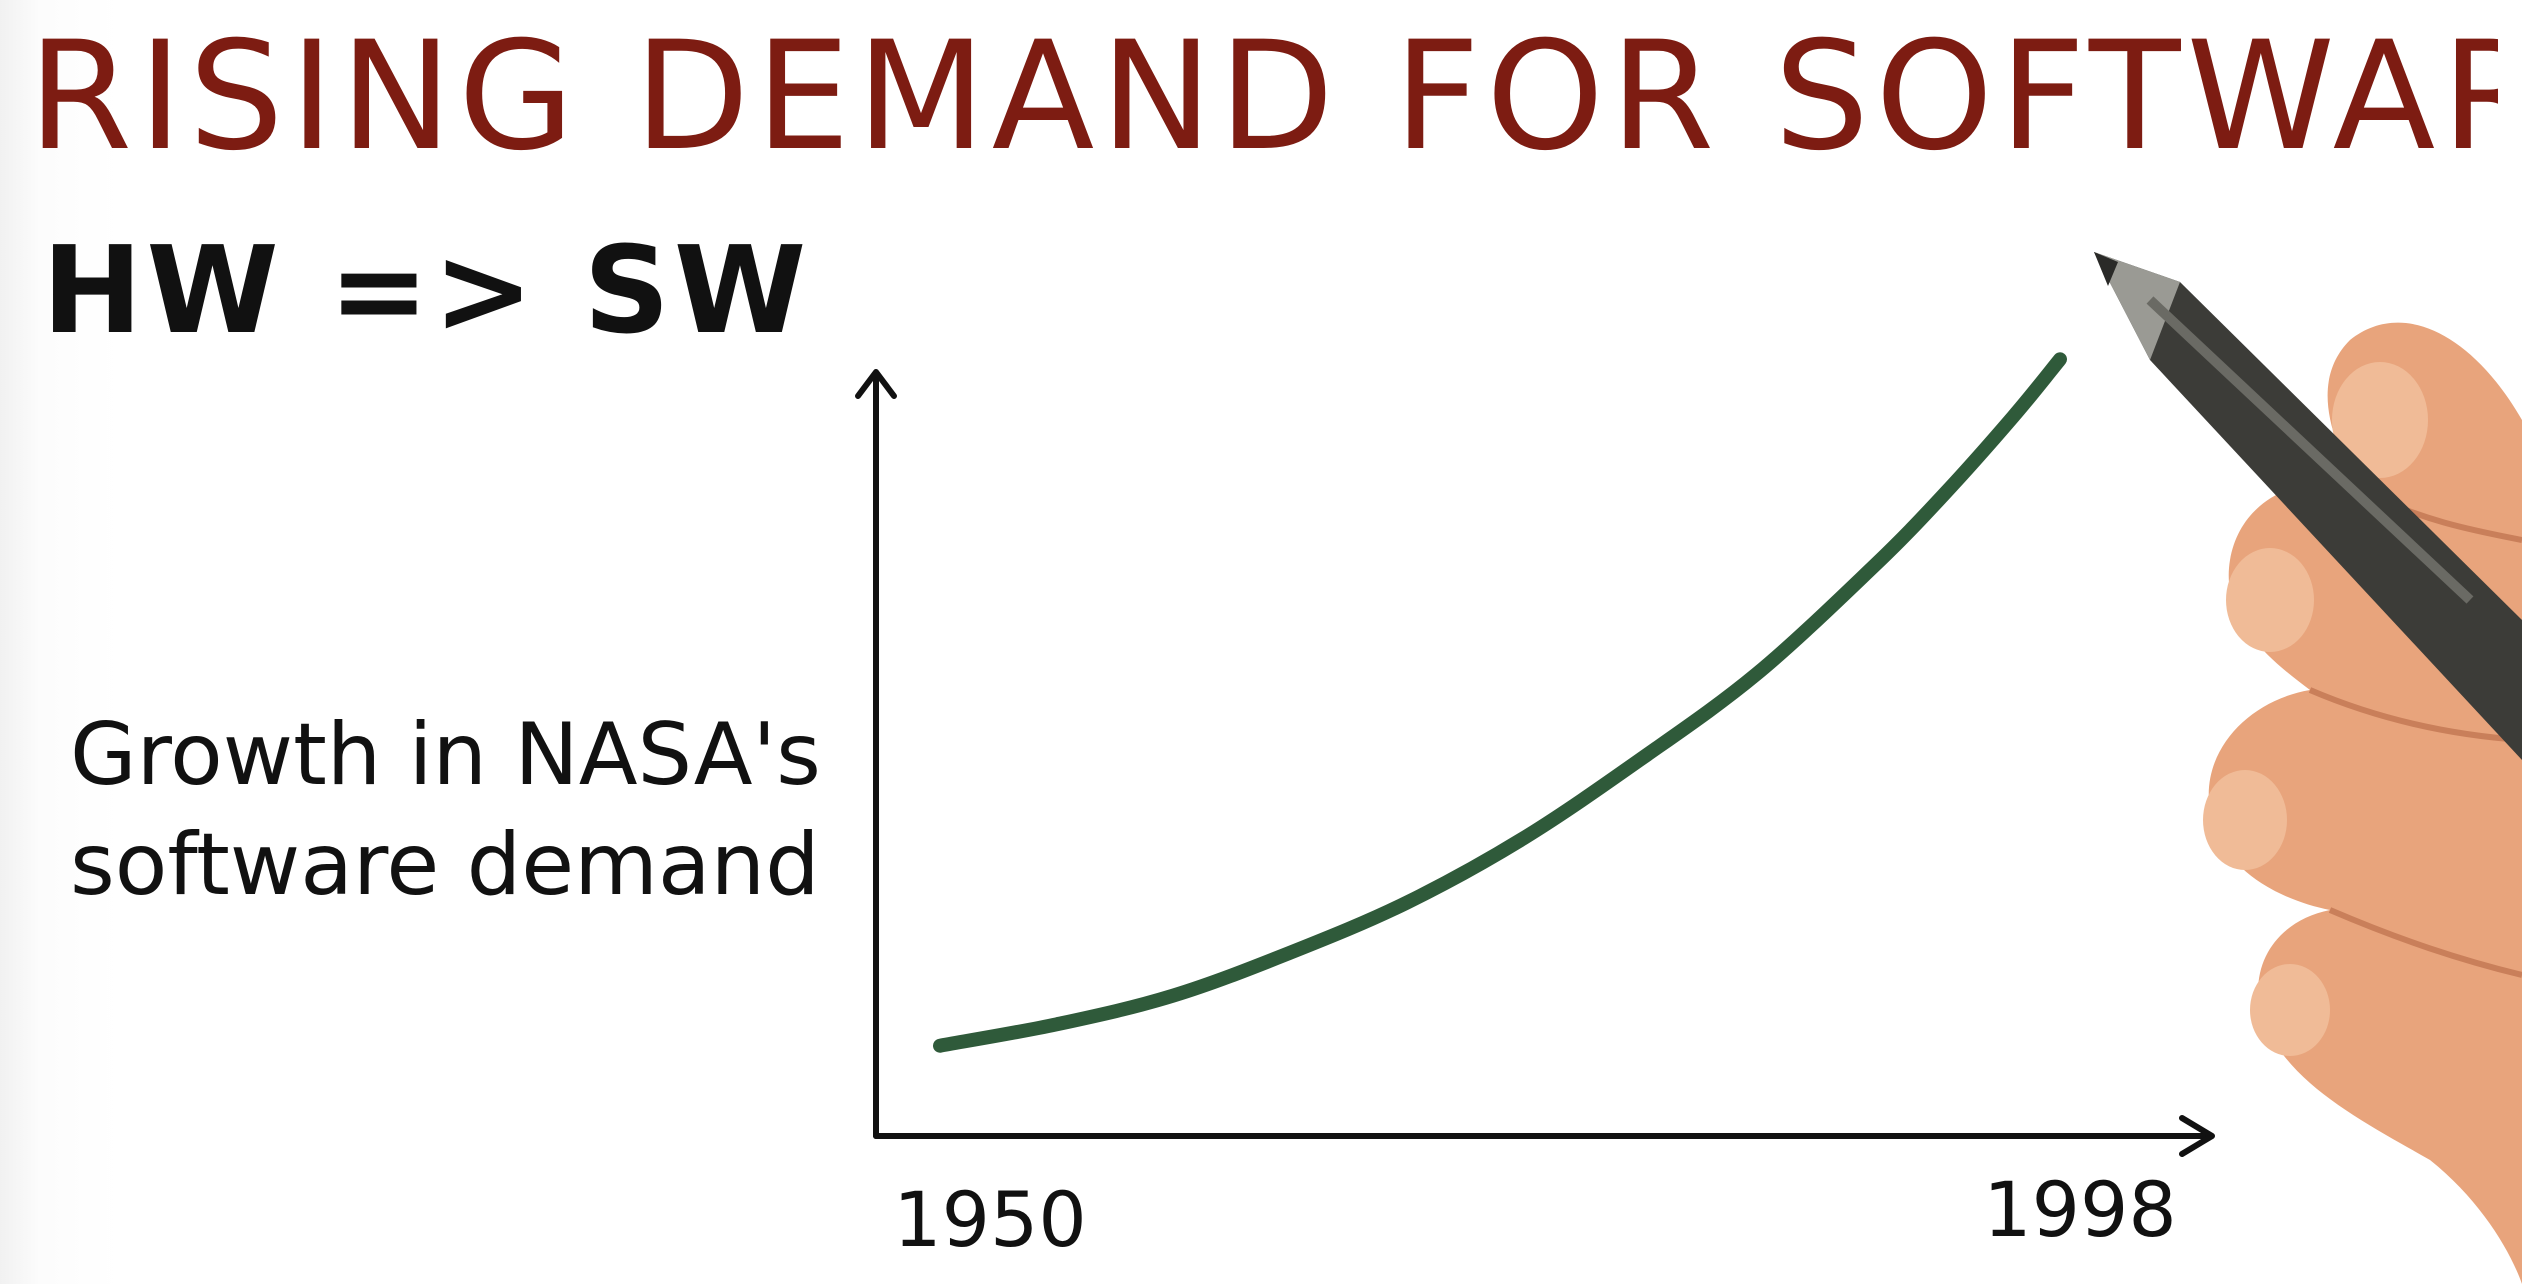 The width and height of the screenshot is (2522, 1284). I want to click on y-axis-label-line-2: software demand, so click(445, 865).